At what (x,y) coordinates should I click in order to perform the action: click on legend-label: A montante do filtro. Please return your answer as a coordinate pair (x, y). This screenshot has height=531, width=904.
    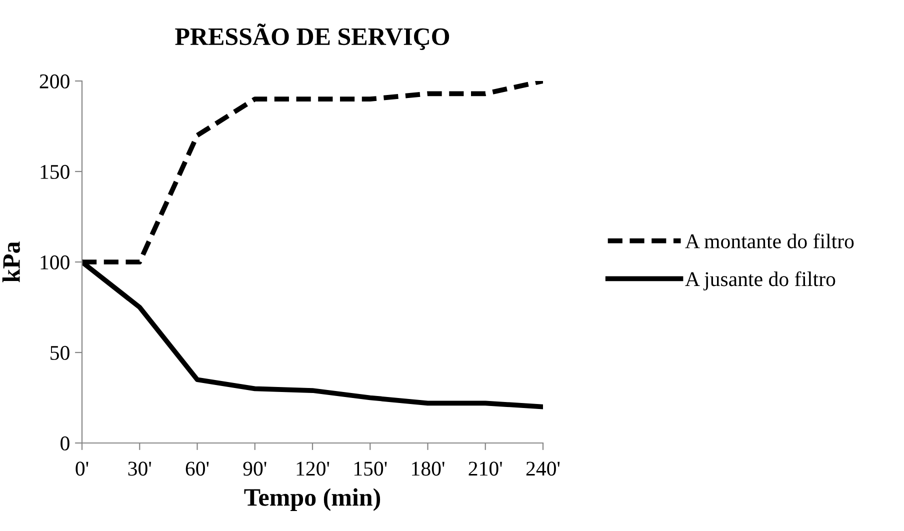
    Looking at the image, I should click on (769, 240).